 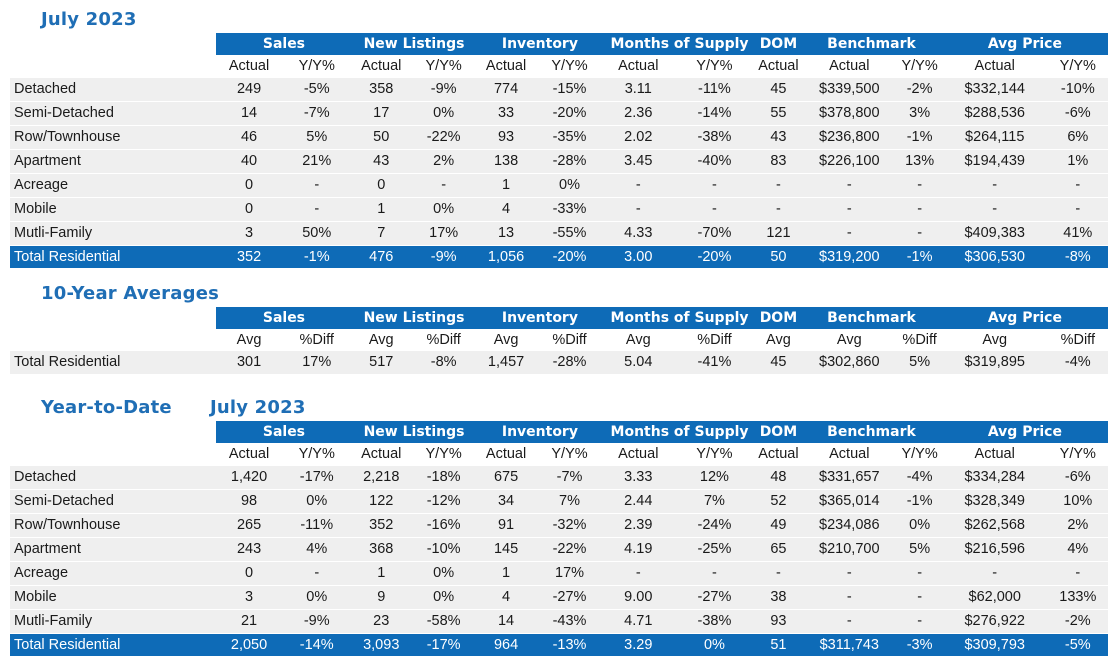 What do you see at coordinates (506, 477) in the screenshot?
I see `table-cell: 675` at bounding box center [506, 477].